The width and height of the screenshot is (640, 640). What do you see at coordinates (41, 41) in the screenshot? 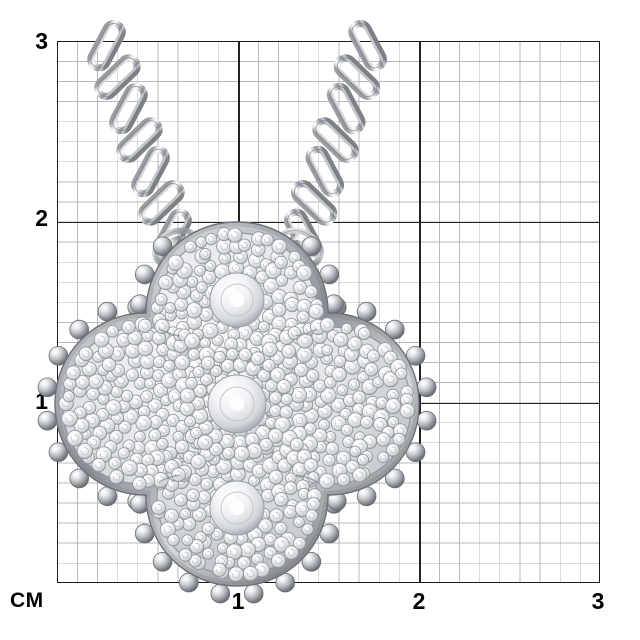
I see `y-axis-tick-label-3: 3` at bounding box center [41, 41].